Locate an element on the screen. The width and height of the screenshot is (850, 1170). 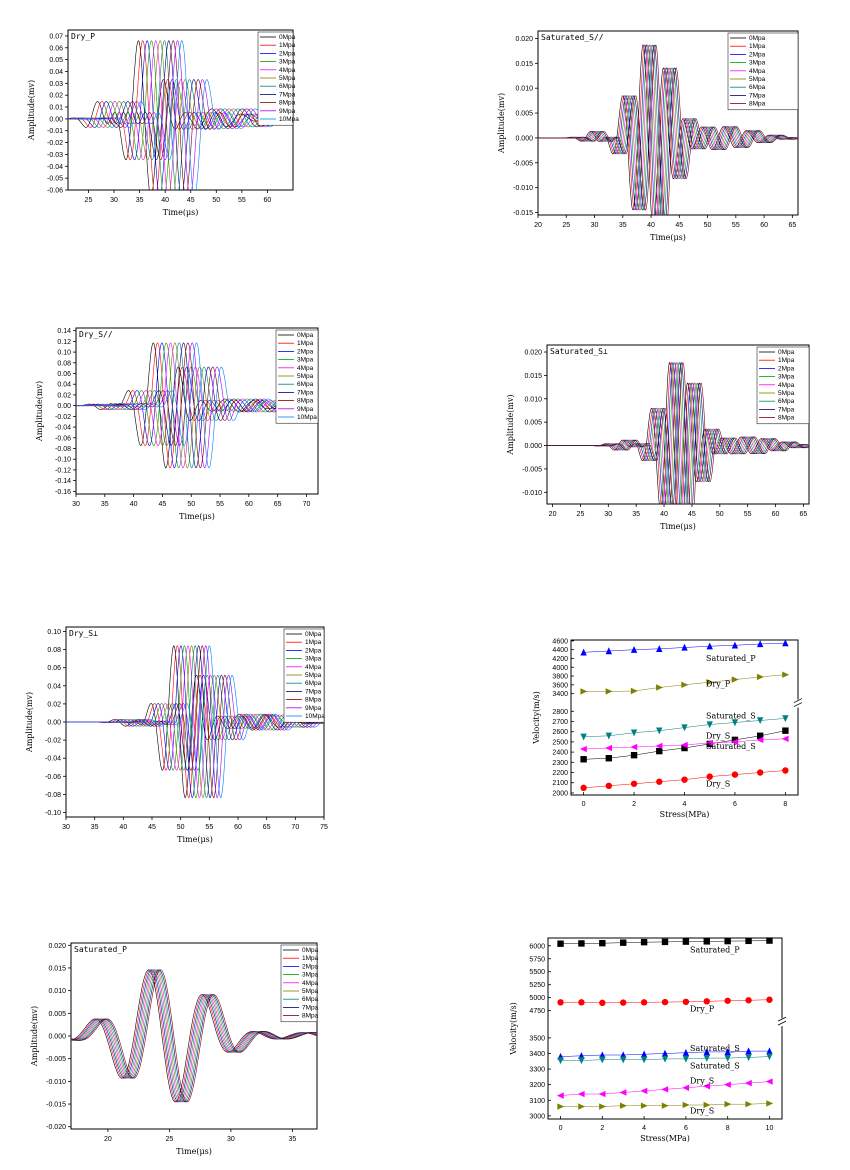
trace-5Mpa is located at coordinates (180, 115).